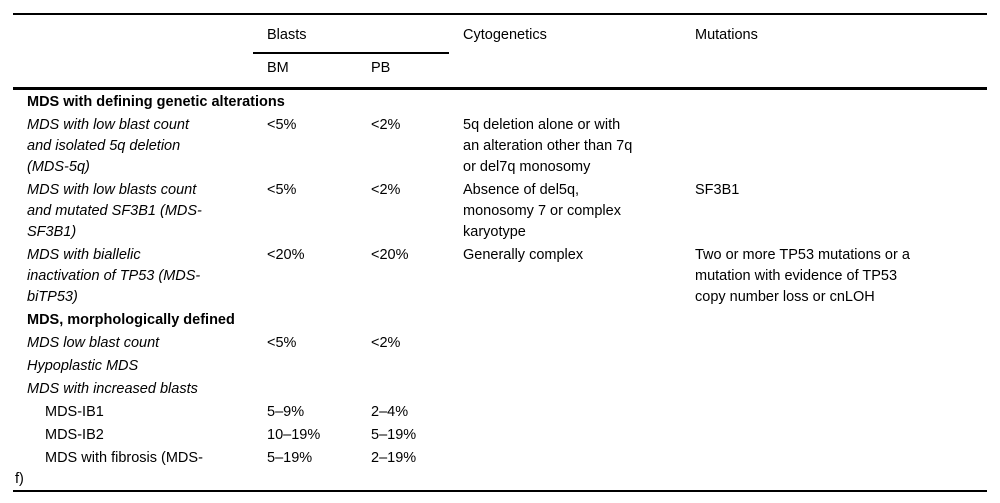  What do you see at coordinates (394, 435) in the screenshot?
I see `pb-value: 5–19%` at bounding box center [394, 435].